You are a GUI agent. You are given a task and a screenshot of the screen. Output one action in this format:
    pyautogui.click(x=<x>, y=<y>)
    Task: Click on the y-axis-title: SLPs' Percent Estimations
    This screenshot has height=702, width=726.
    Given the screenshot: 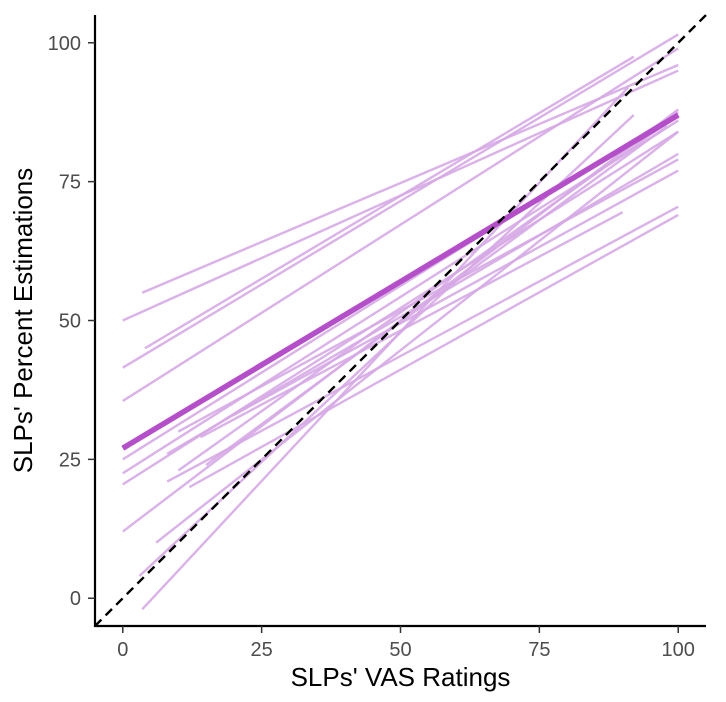 What is the action you would take?
    pyautogui.click(x=23, y=321)
    